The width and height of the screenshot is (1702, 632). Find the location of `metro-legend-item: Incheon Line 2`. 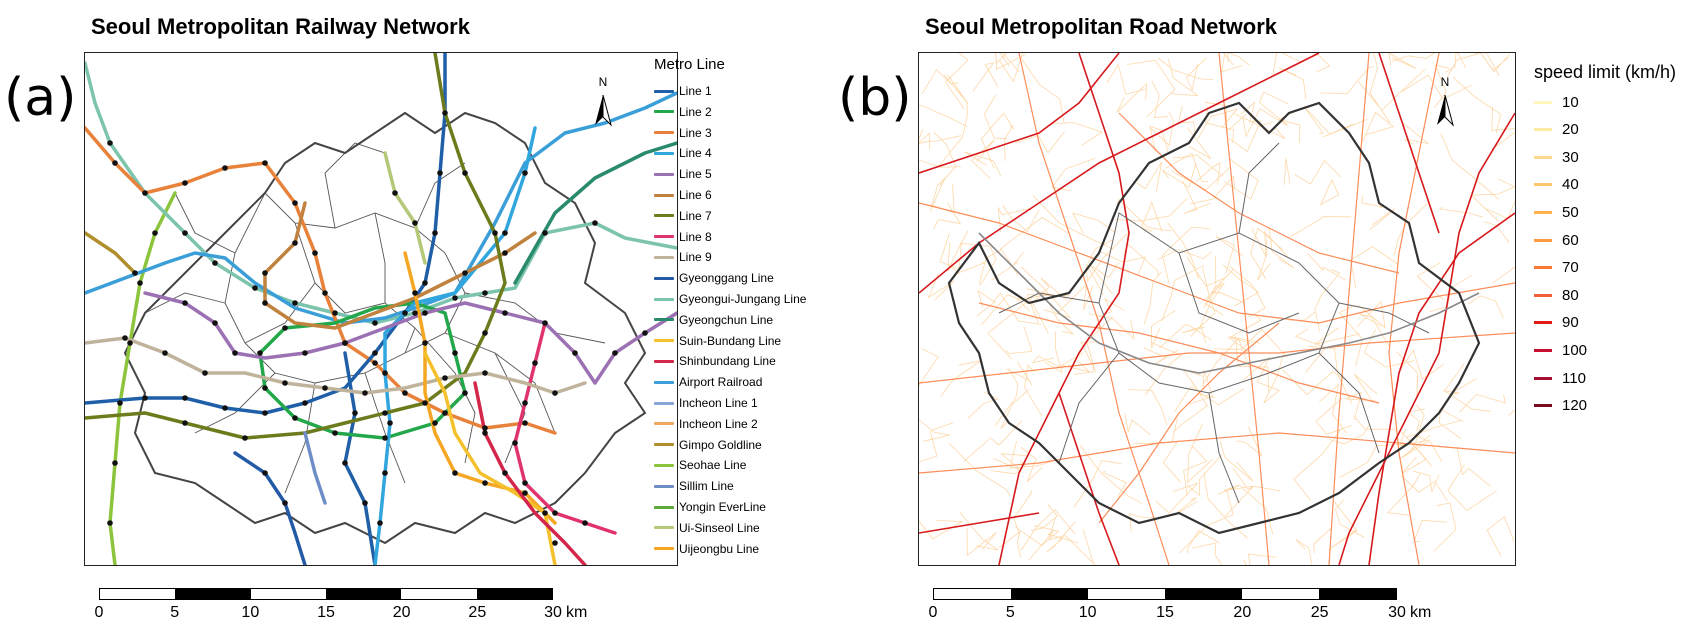

metro-legend-item: Incheon Line 2 is located at coordinates (706, 424).